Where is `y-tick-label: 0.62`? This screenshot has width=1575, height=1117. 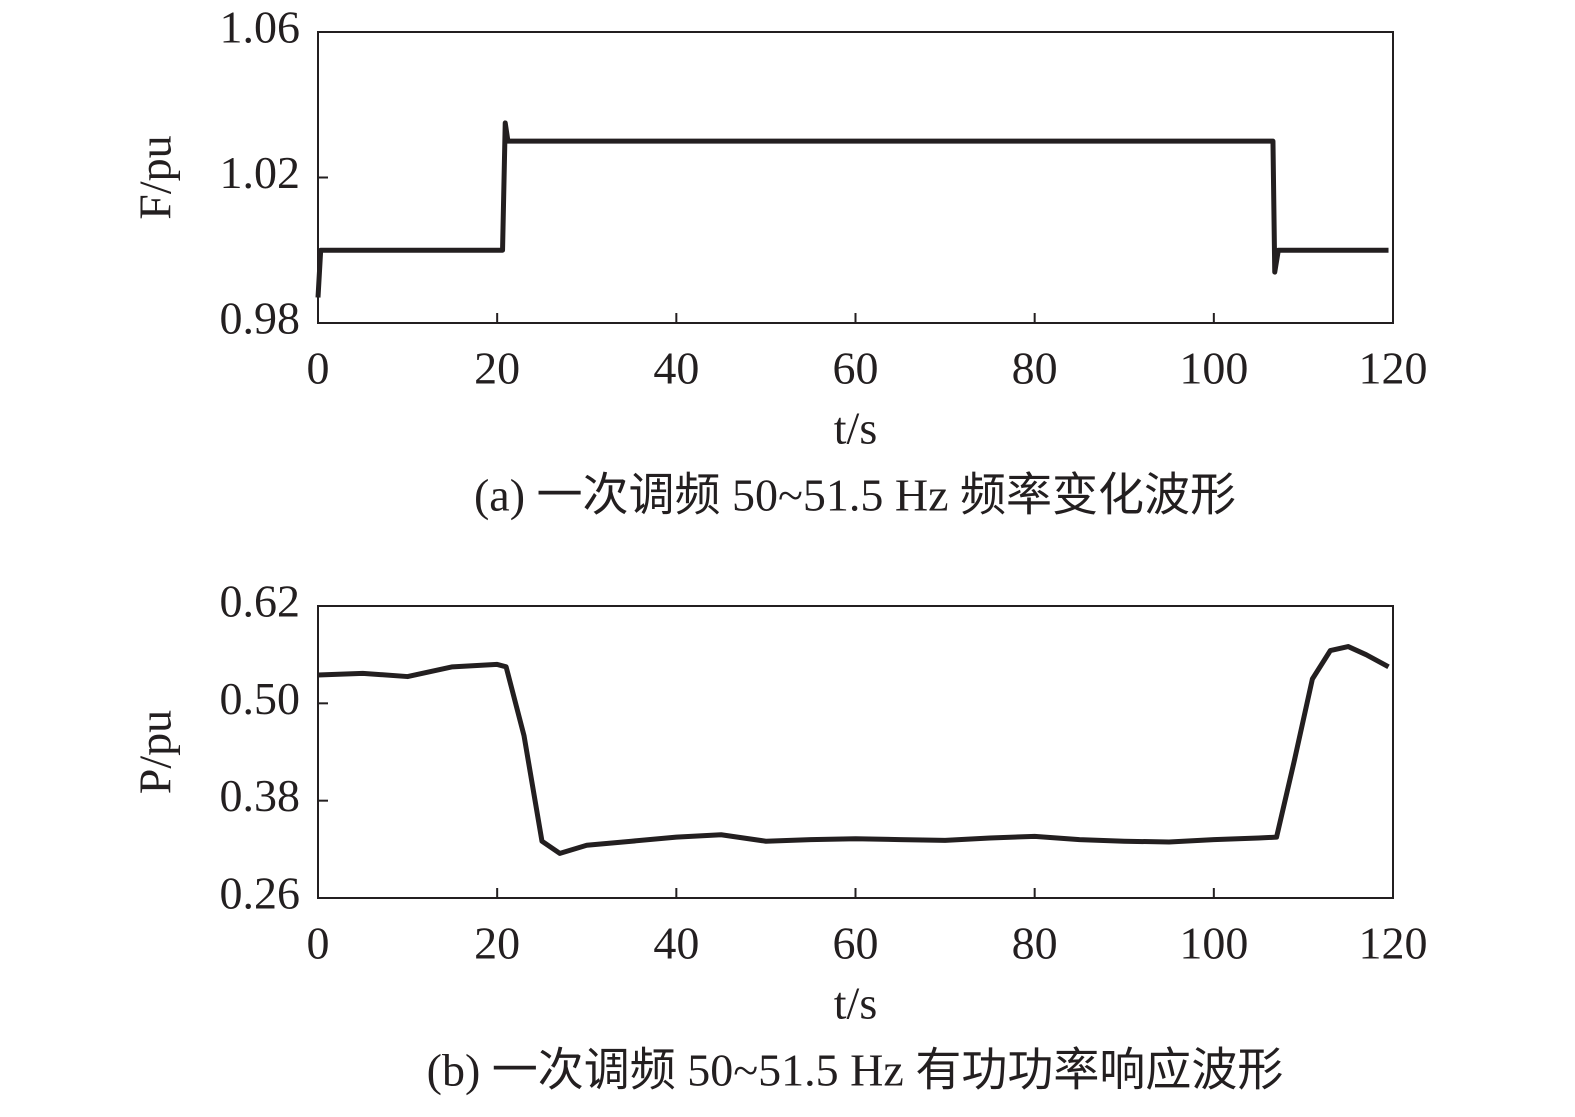 y-tick-label: 0.62 is located at coordinates (260, 601).